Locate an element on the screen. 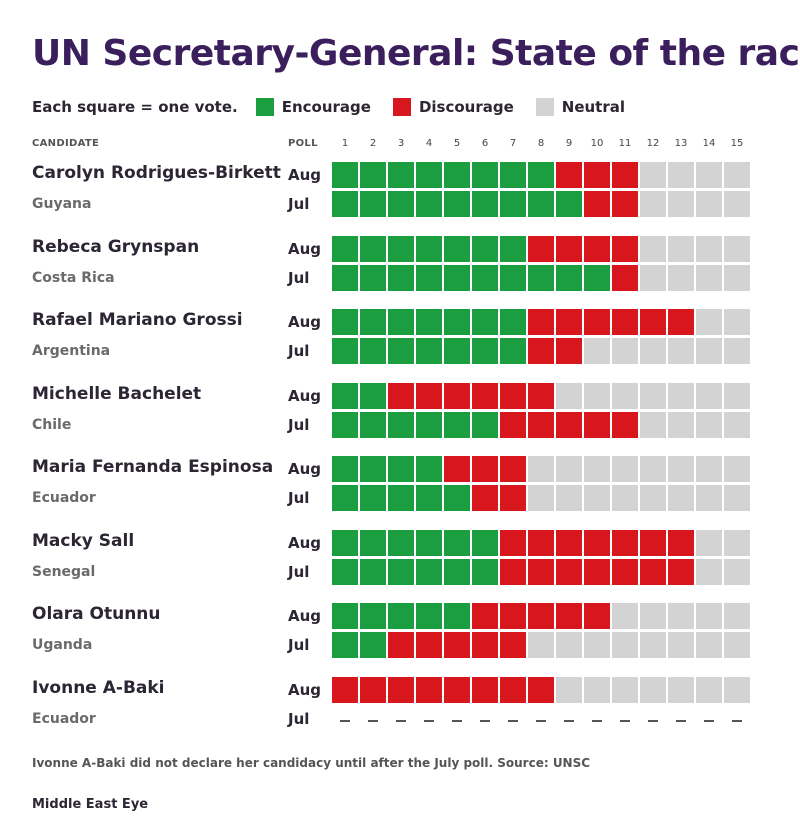 This screenshot has height=840, width=800. column-number: 14 is located at coordinates (709, 143).